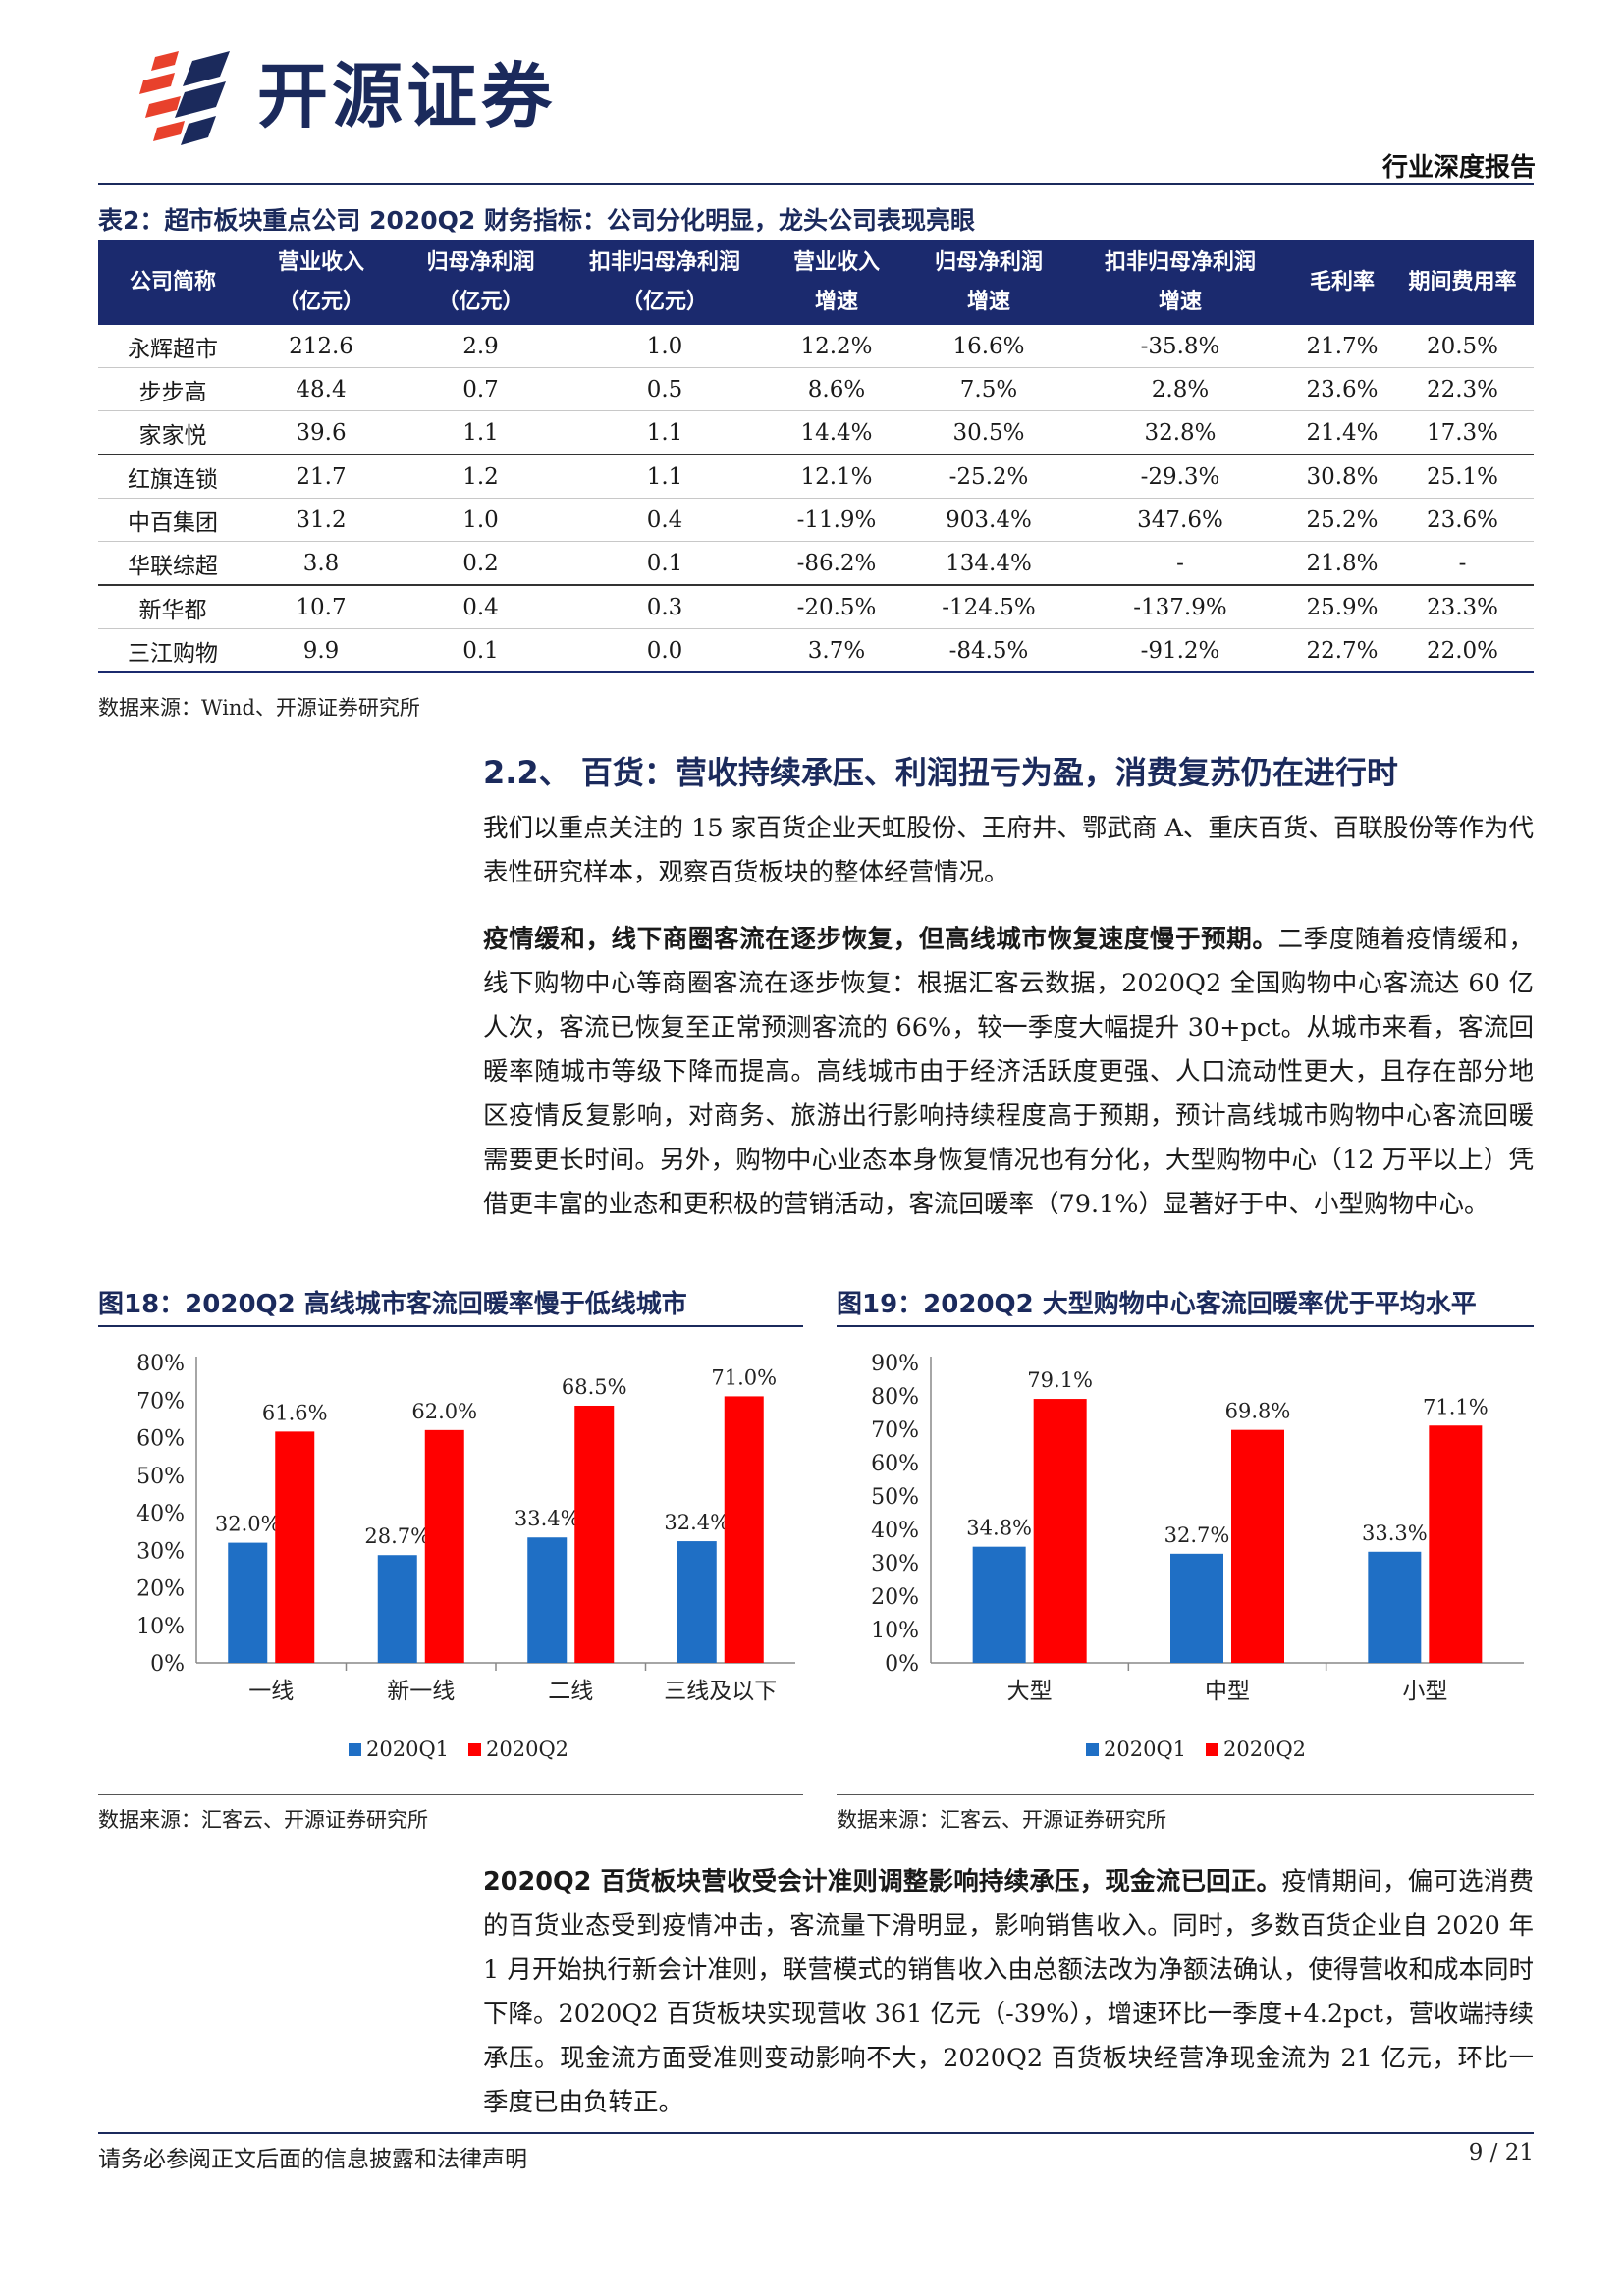 This screenshot has height=2296, width=1624. I want to click on table-cell: 25.9%, so click(1342, 607).